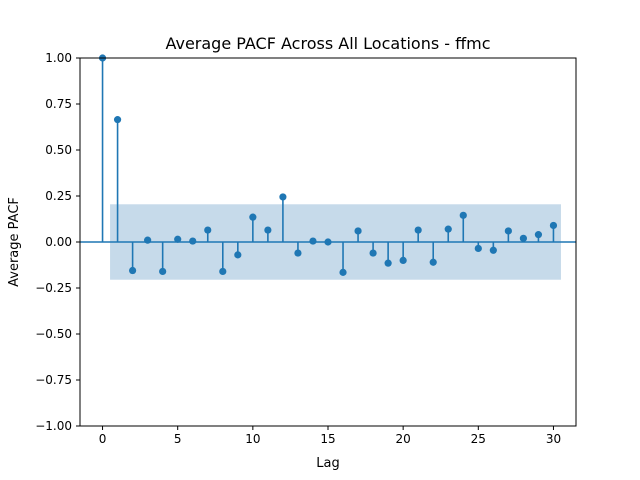 The width and height of the screenshot is (640, 480). What do you see at coordinates (252, 439) in the screenshot?
I see `x-tick-label: 10` at bounding box center [252, 439].